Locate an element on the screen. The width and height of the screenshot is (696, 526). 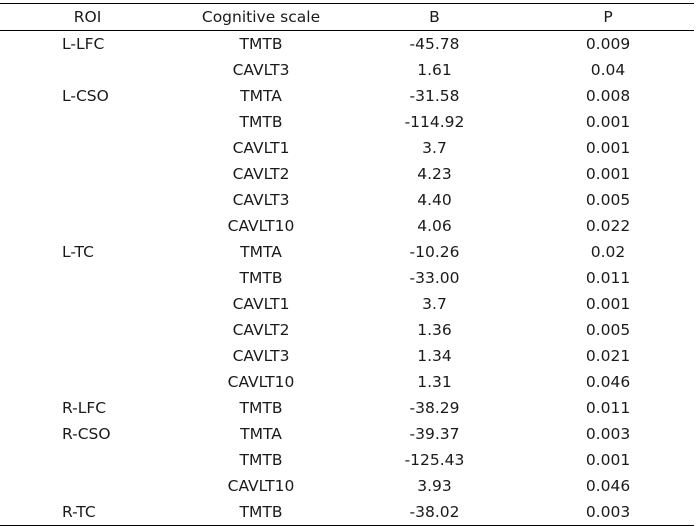
table-row: R-LFC TMTB -38.29 0.011 is located at coordinates (347, 408).